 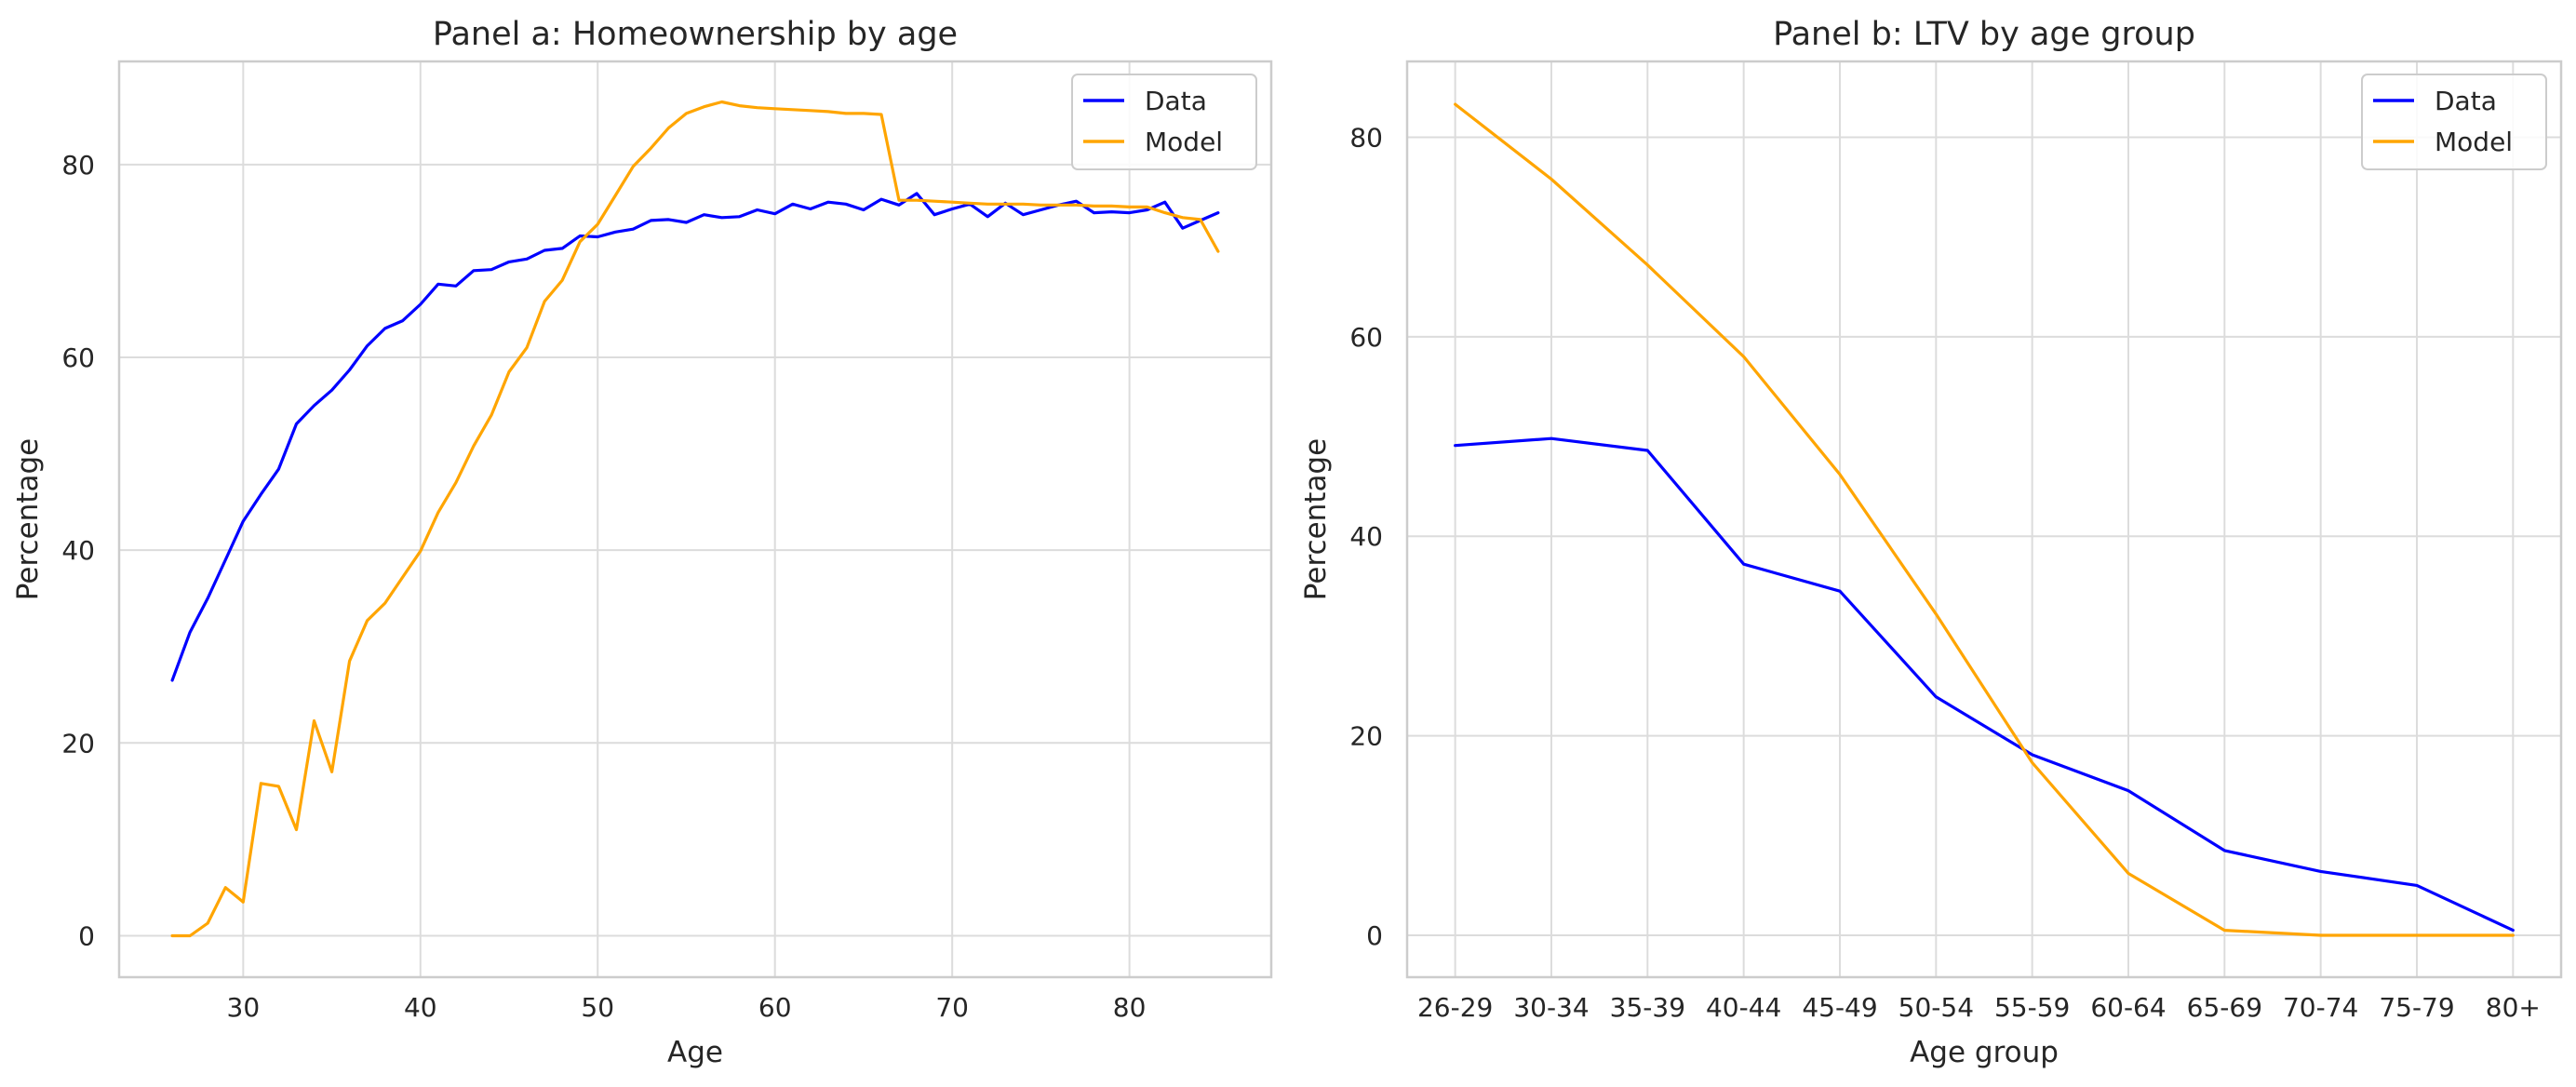 I want to click on panel-a-x-axis-label: Age, so click(x=695, y=1052).